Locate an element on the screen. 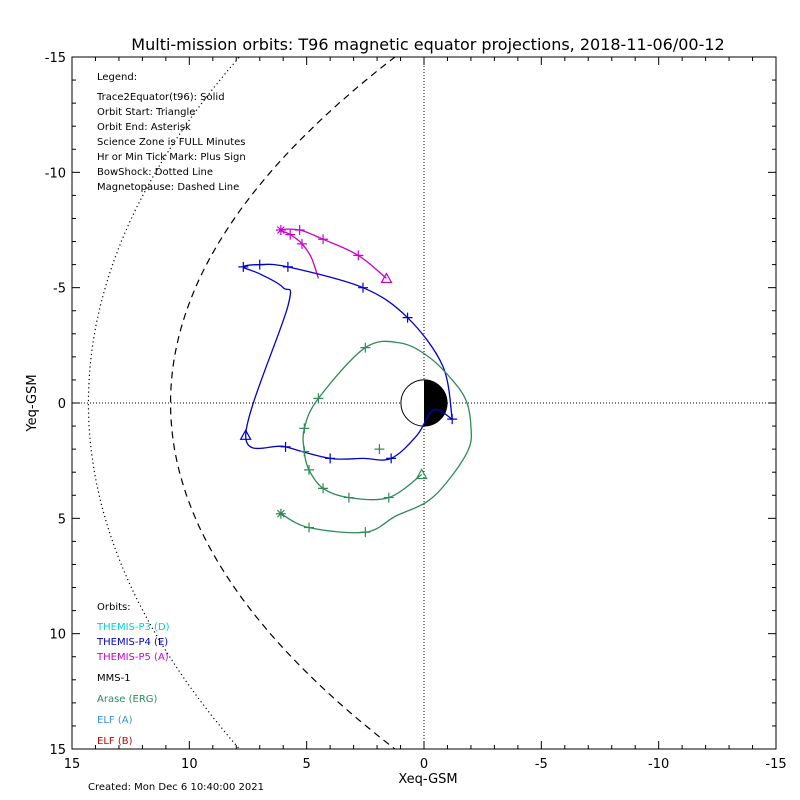 Image resolution: width=800 pixels, height=800 pixels. orbit-label: THEMIS-P5 (A) is located at coordinates (132, 657).